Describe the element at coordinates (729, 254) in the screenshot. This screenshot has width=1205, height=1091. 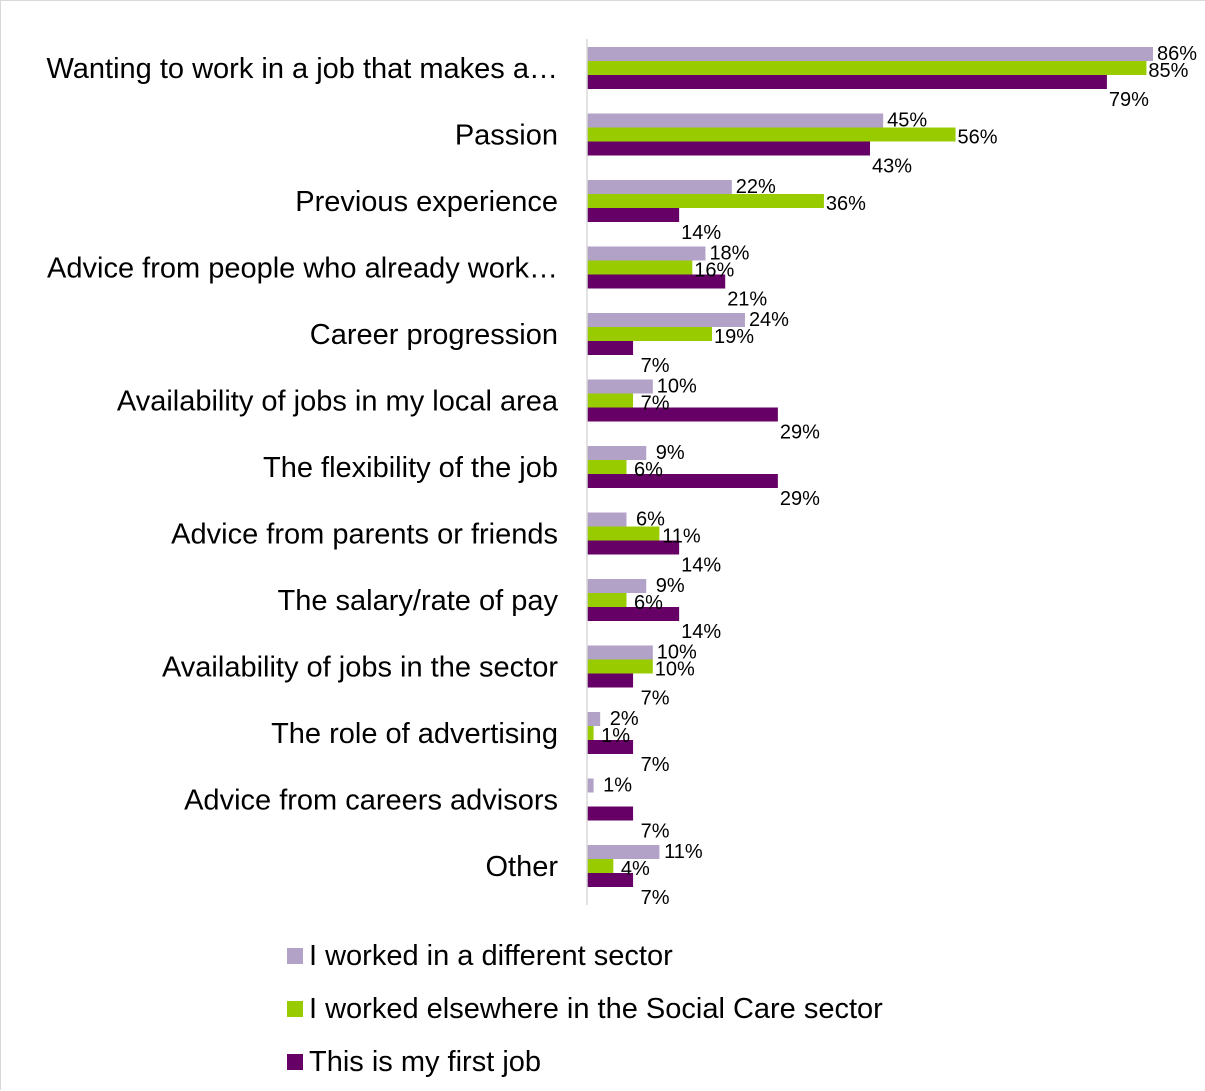
I see `data-label-advice-from-people-who-already-work-series-0: 18%` at that location.